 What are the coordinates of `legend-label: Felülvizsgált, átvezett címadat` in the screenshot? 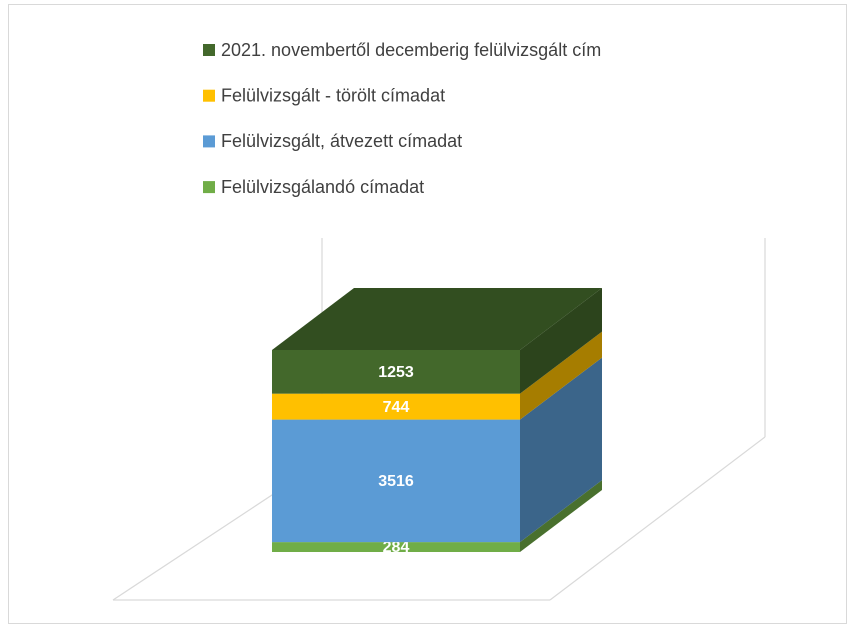 It's located at (341, 141).